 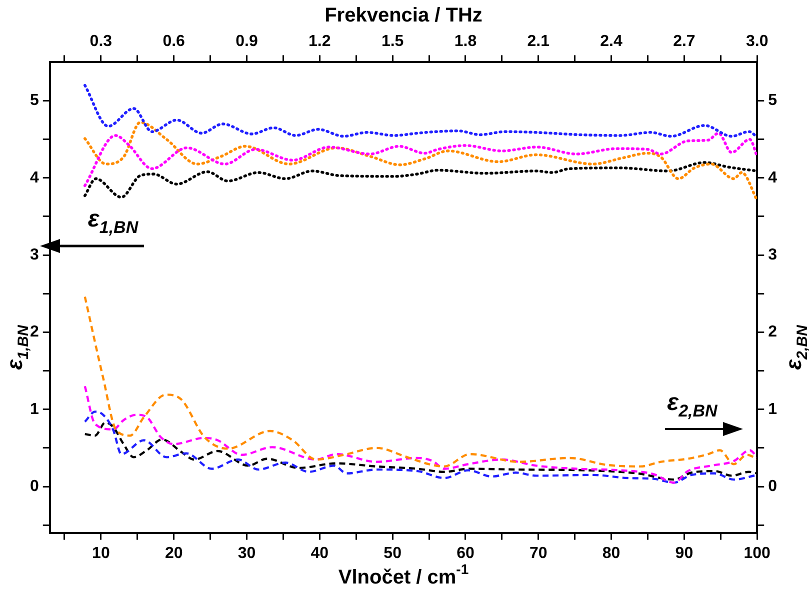 What do you see at coordinates (465, 553) in the screenshot?
I see `x-tick-label: 60` at bounding box center [465, 553].